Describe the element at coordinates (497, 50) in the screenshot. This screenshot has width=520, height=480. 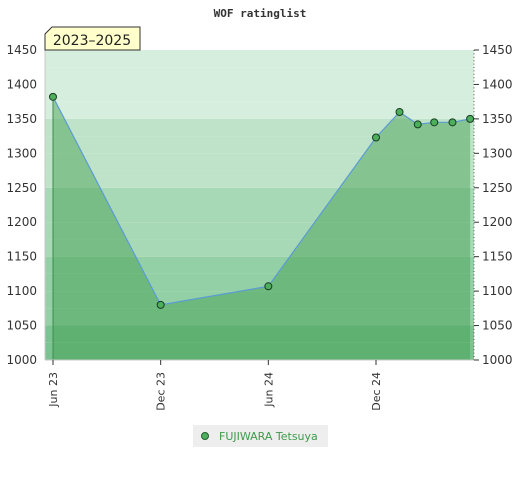
I see `y-tick-label-right: 1450` at that location.